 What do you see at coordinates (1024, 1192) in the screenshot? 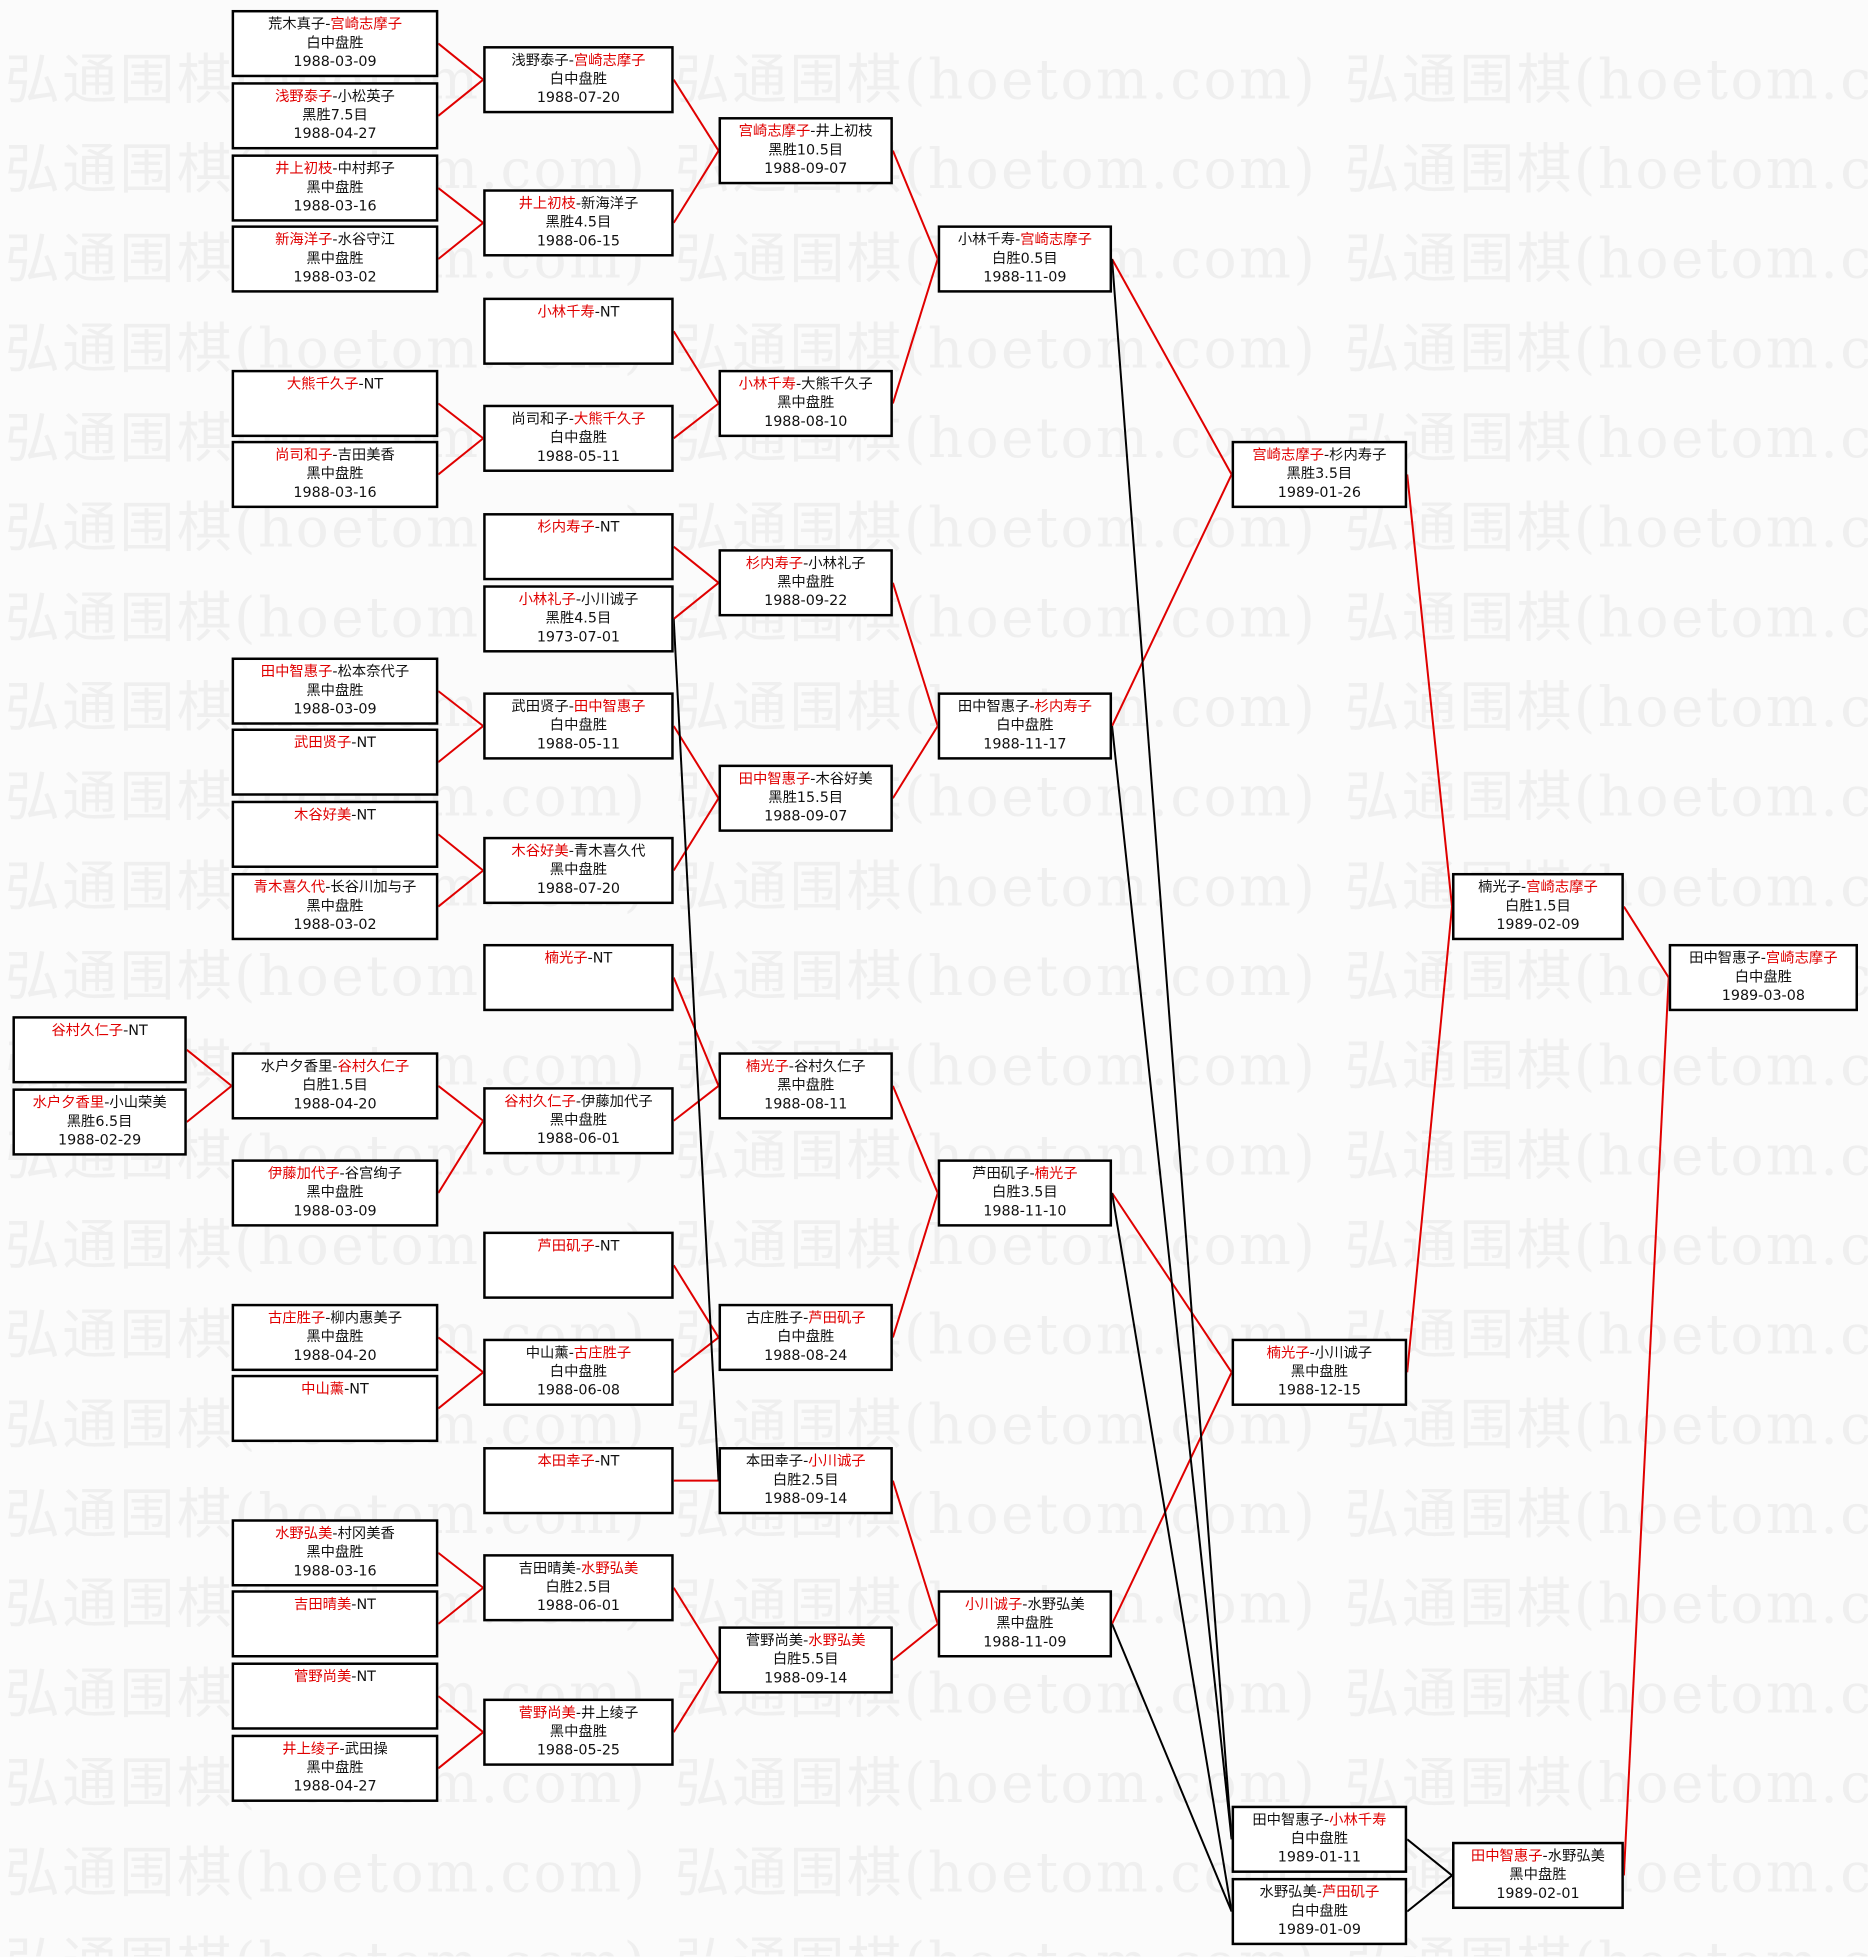
I see `match-result: 白胜3.5目` at bounding box center [1024, 1192].